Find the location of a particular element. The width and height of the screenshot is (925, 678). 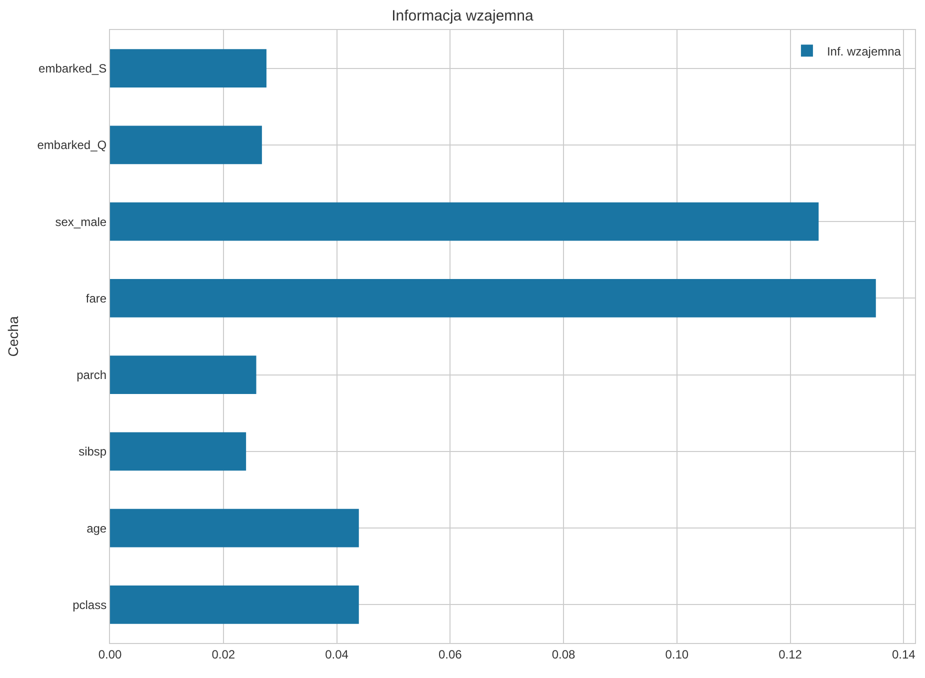

x-tick-label: 0.08 is located at coordinates (564, 654).